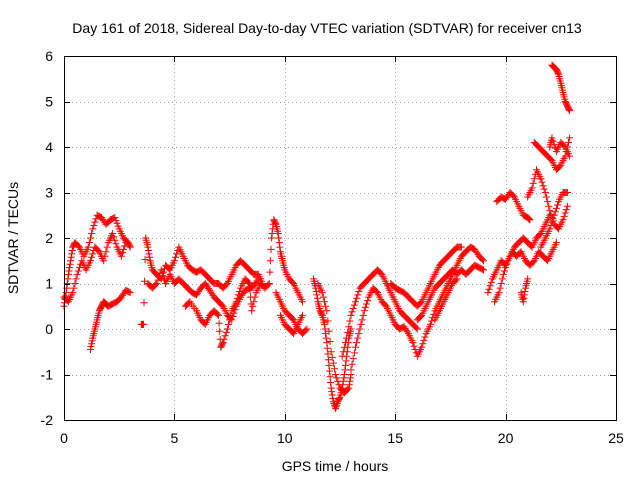 The height and width of the screenshot is (480, 640). I want to click on y-tick-labels: -2 -1 0 1 2 3 4 5 6, so click(47, 238).